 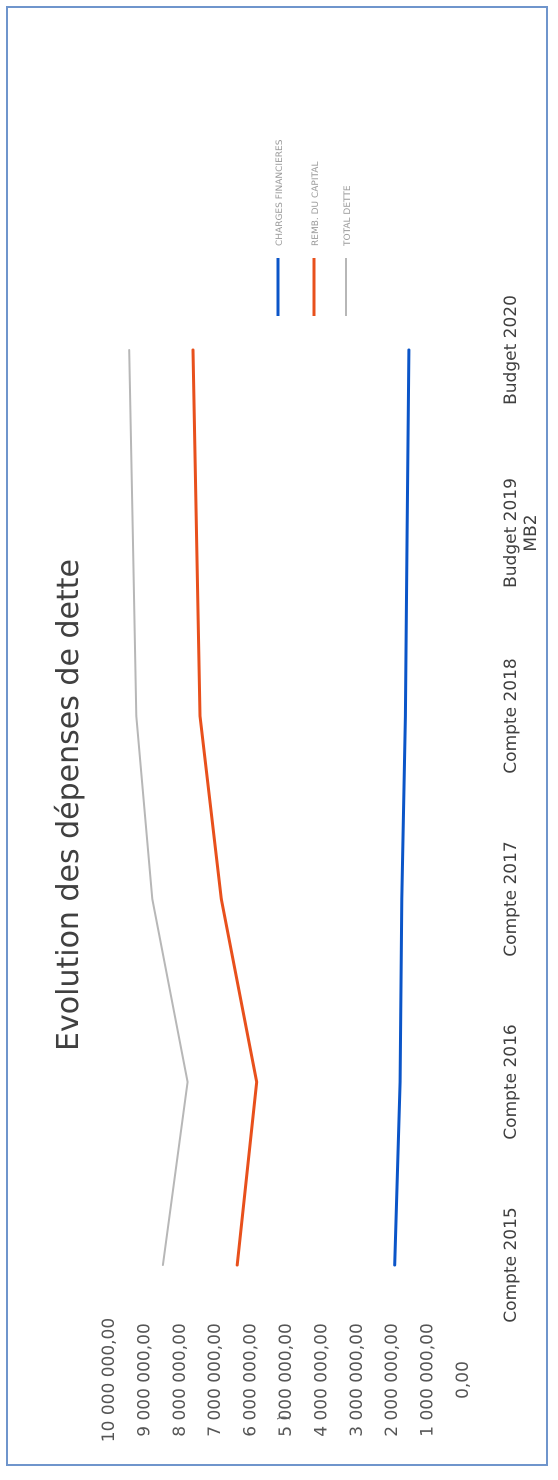 What do you see at coordinates (180, 1380) in the screenshot?
I see `y-tick-label: 8 000 000,00` at bounding box center [180, 1380].